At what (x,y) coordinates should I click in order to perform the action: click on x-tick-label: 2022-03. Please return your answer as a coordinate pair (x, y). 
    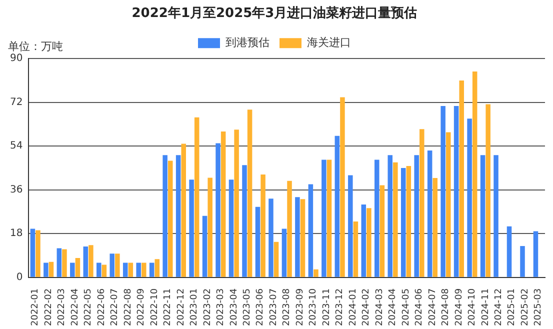
    Looking at the image, I should click on (62, 307).